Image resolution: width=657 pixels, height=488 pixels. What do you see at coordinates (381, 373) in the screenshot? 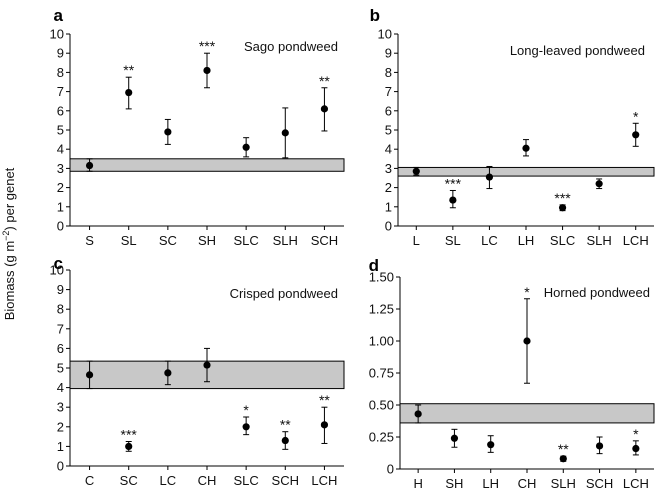
I see `y-tick-label: 0.75` at bounding box center [381, 373].